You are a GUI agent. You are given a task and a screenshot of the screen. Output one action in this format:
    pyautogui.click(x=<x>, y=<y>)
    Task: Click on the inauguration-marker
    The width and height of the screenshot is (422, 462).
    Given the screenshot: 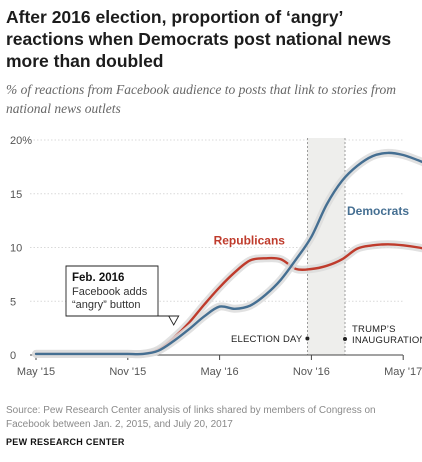 What is the action you would take?
    pyautogui.click(x=345, y=339)
    